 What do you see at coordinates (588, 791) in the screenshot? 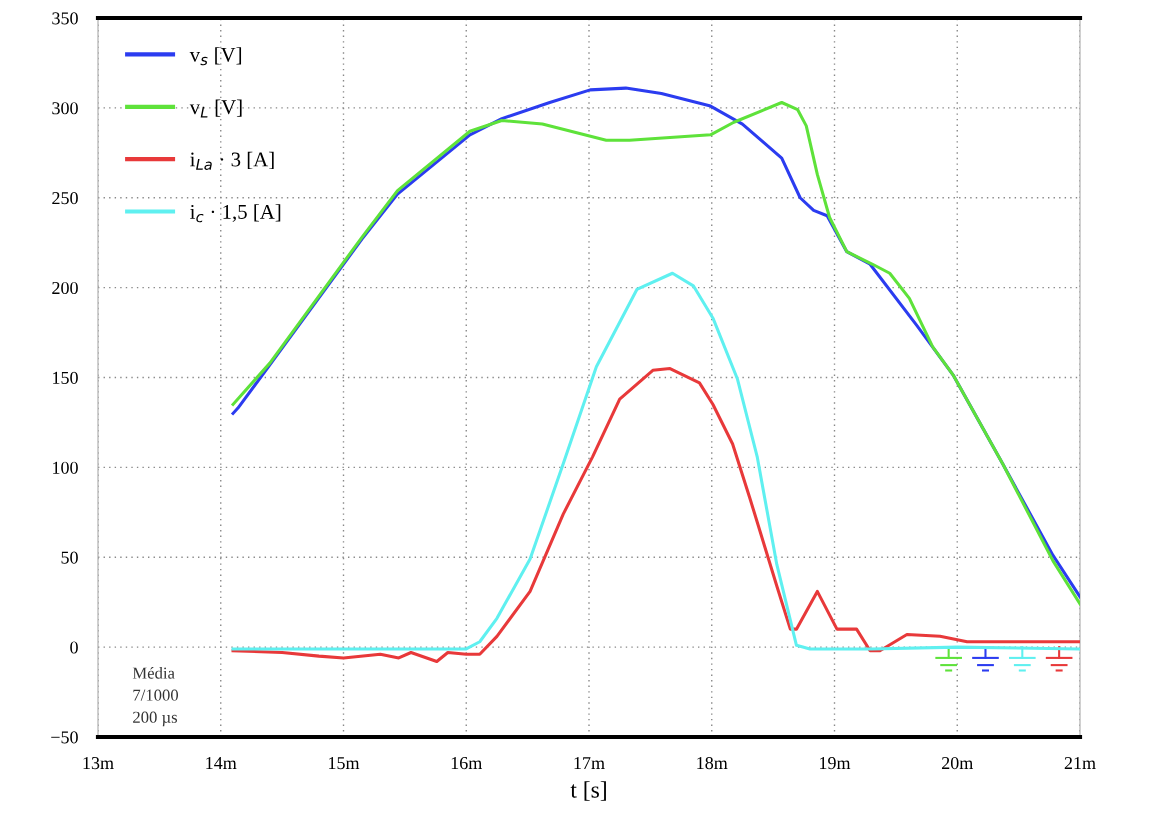
I see `x-axis-title: t [s]` at bounding box center [588, 791].